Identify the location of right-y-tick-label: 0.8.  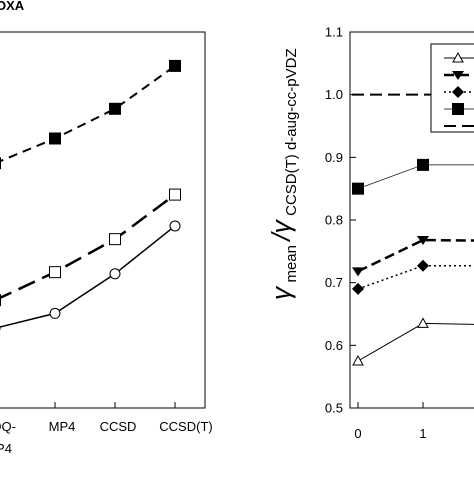
(334, 220).